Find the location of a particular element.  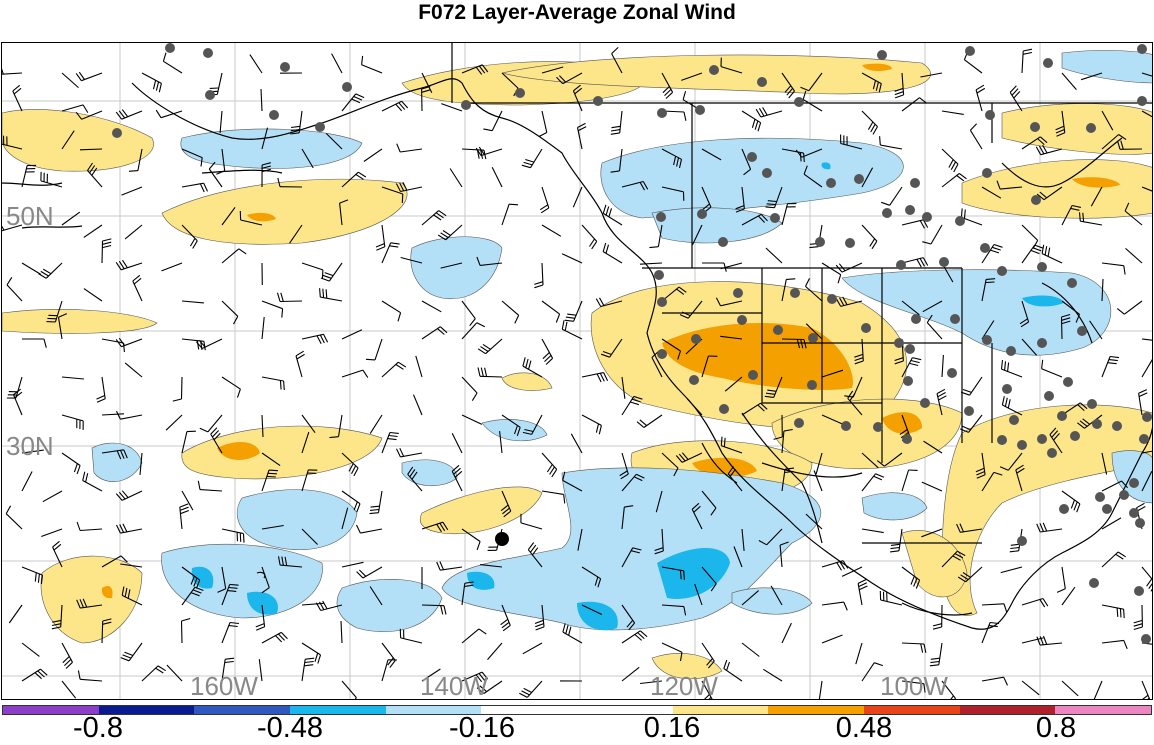

storm-center-marker is located at coordinates (502, 539).